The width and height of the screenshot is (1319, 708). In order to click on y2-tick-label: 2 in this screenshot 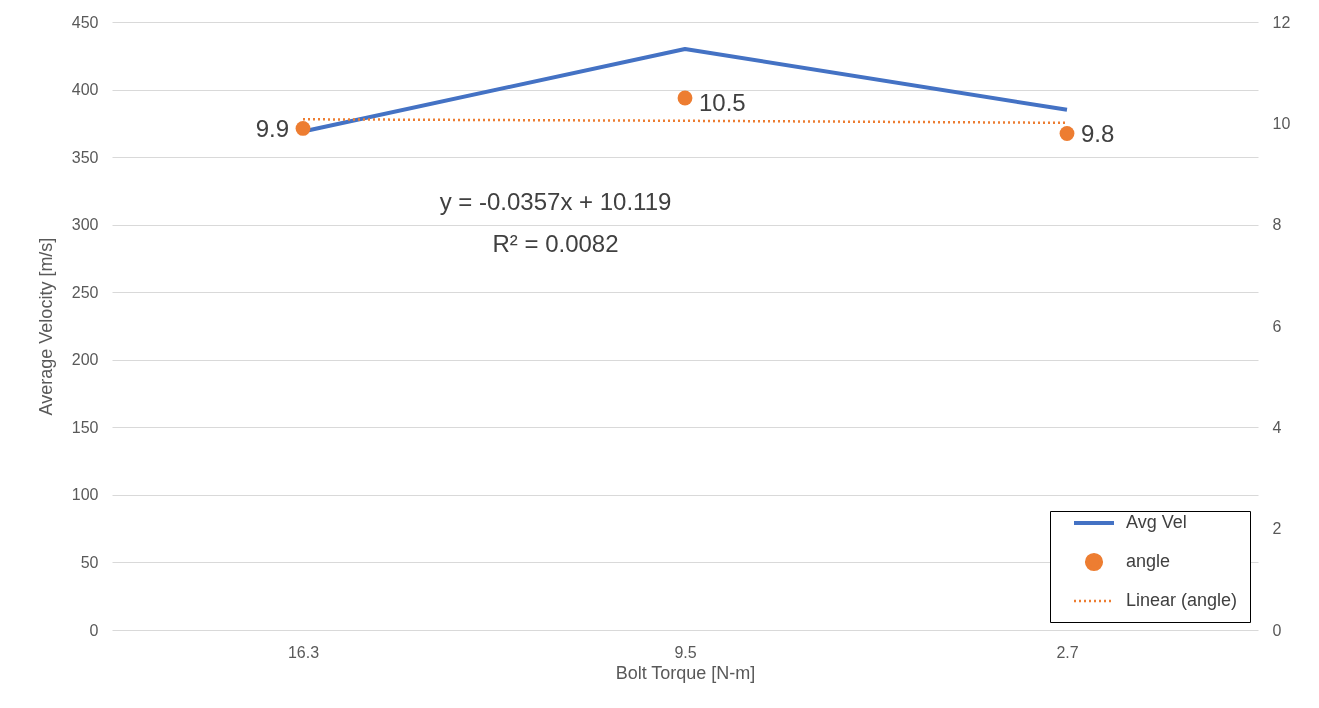, I will do `click(1277, 529)`.